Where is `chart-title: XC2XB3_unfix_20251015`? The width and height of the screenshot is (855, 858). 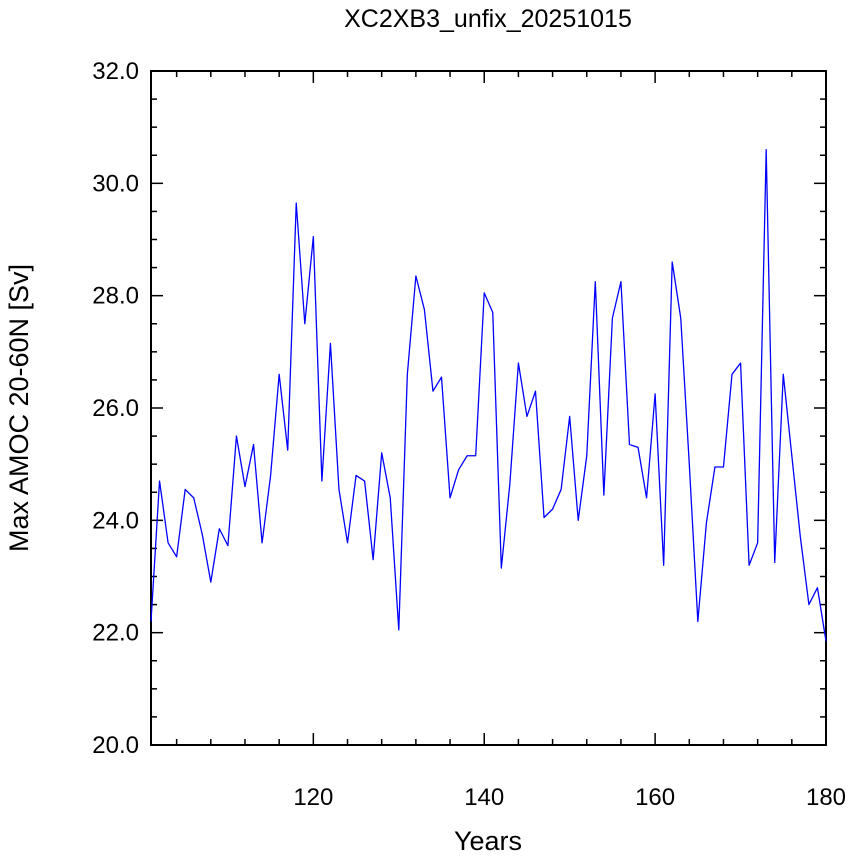
chart-title: XC2XB3_unfix_20251015 is located at coordinates (488, 19).